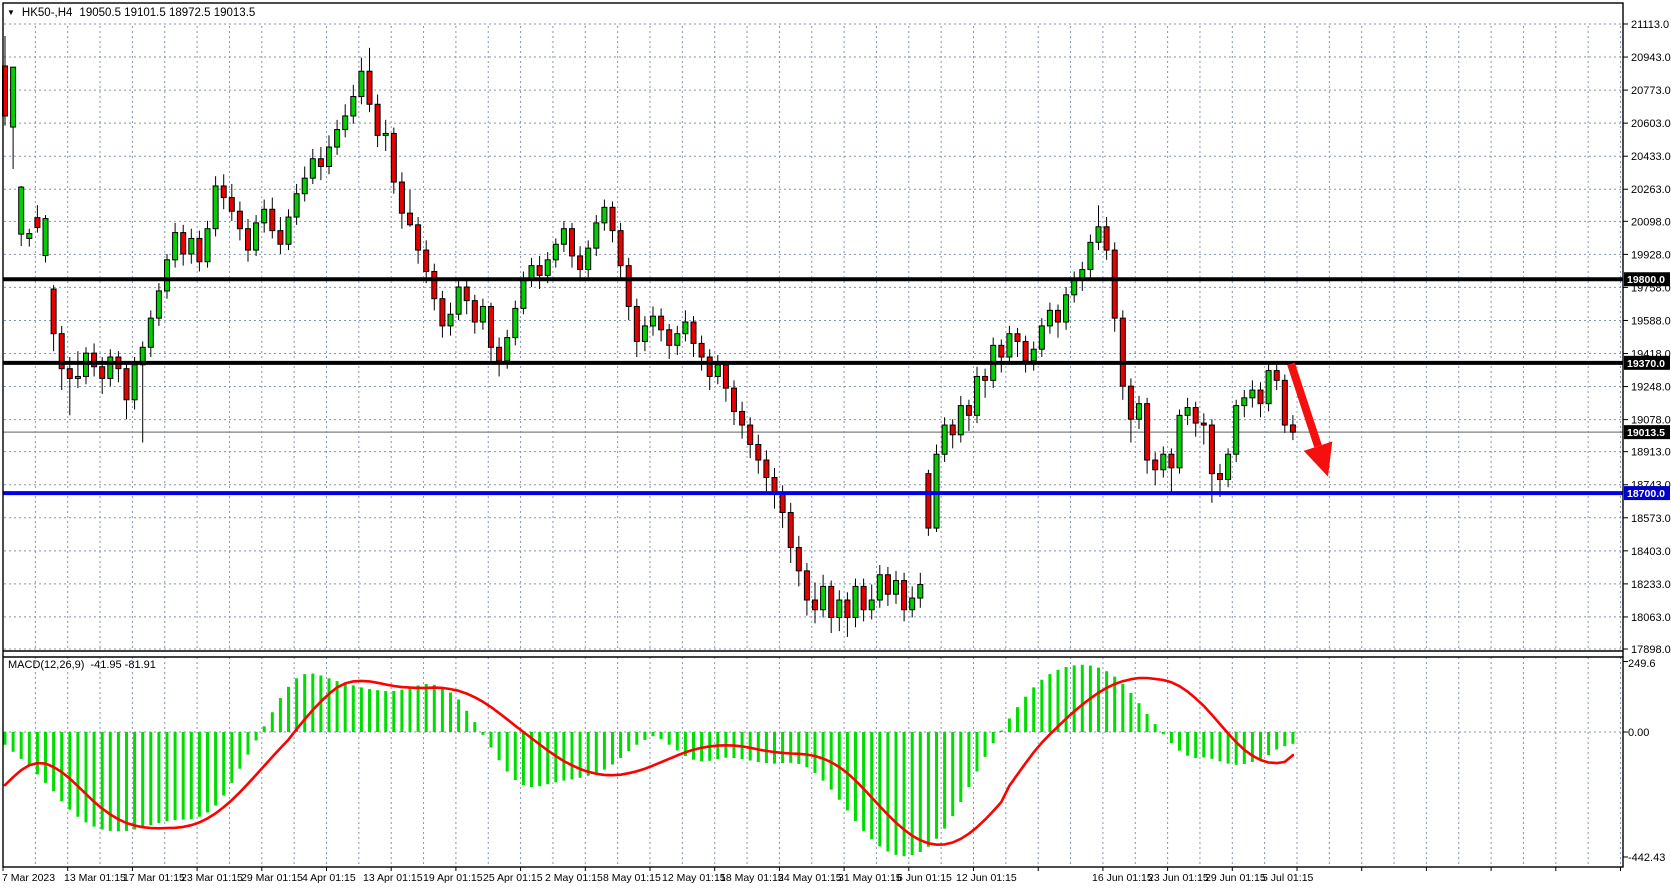 The height and width of the screenshot is (889, 1671). I want to click on svg-text: 19370.0, so click(1646, 364).